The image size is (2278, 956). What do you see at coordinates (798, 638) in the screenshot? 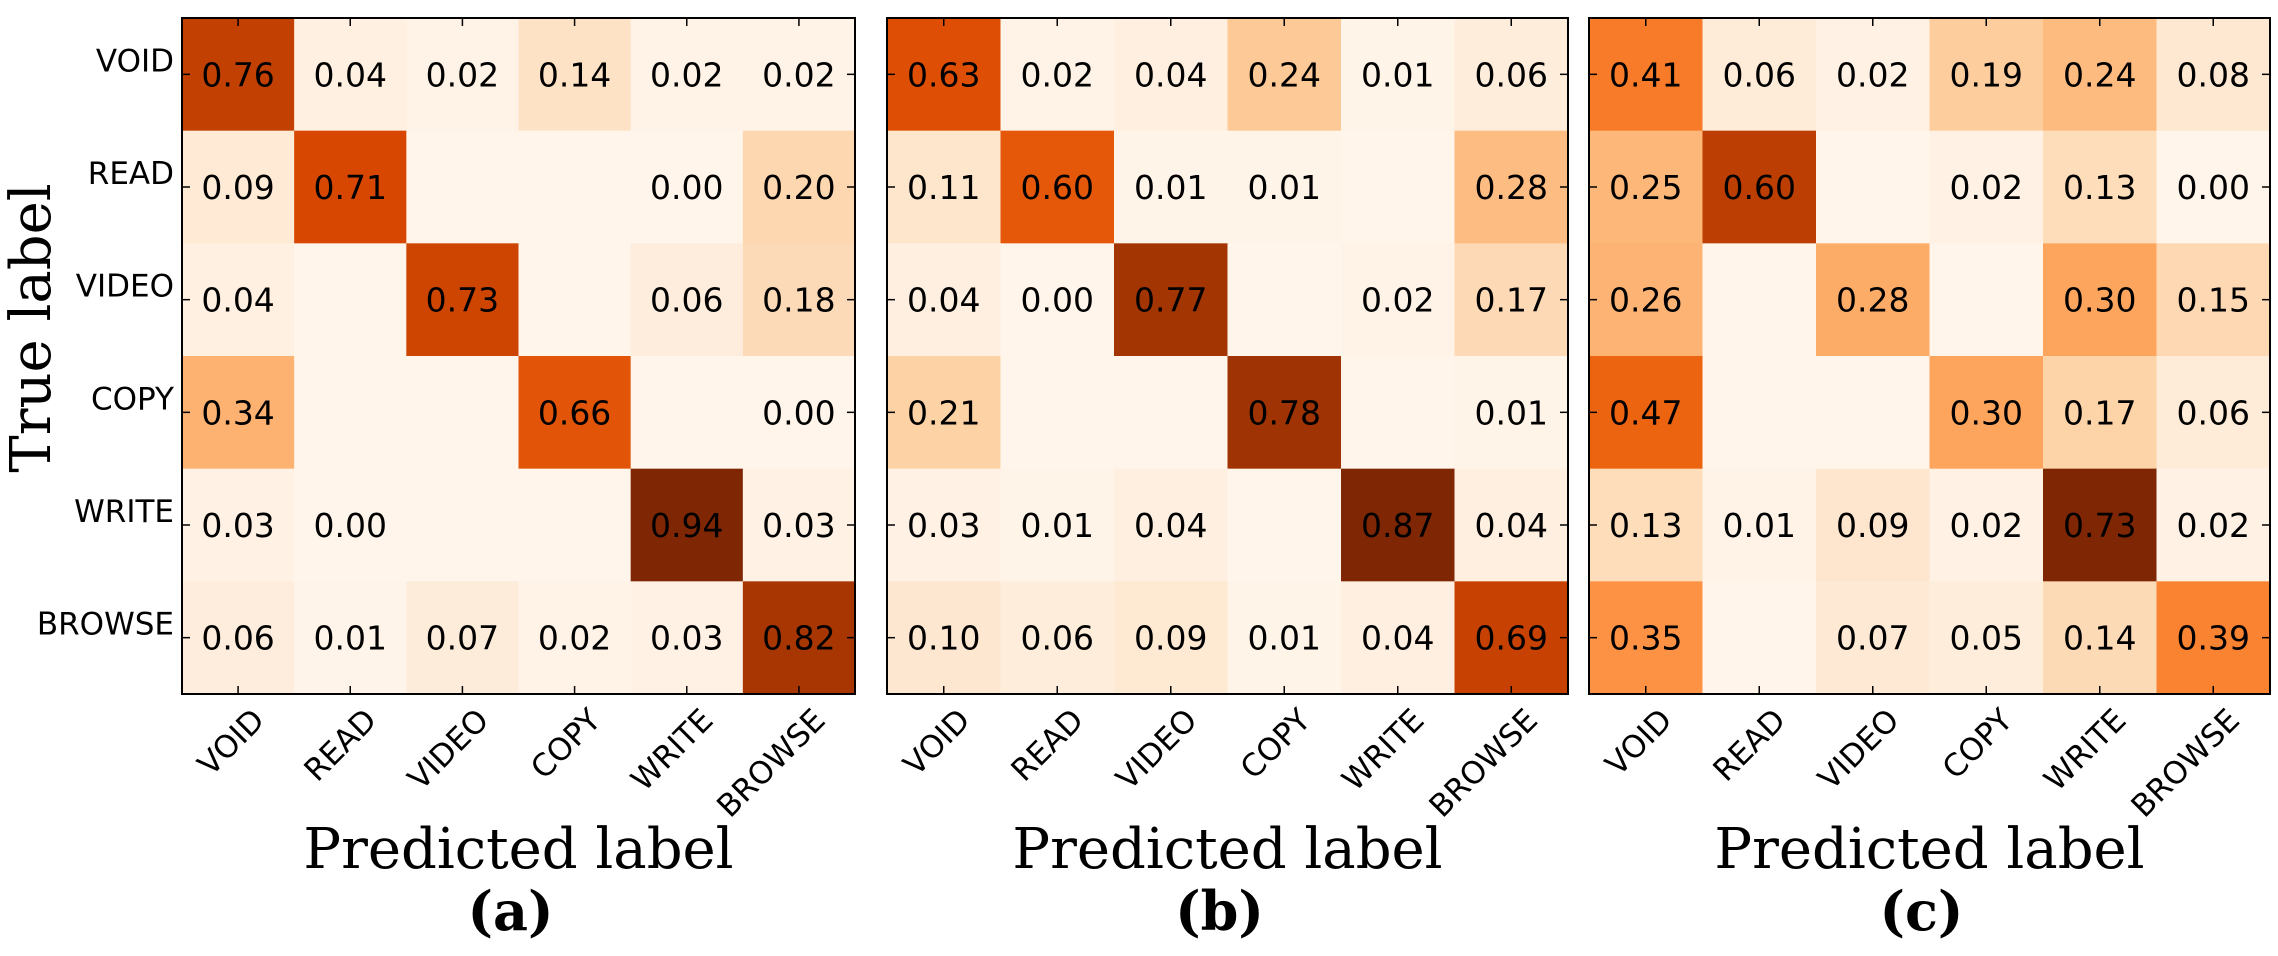
I see `cell-value-label: 0.82` at bounding box center [798, 638].